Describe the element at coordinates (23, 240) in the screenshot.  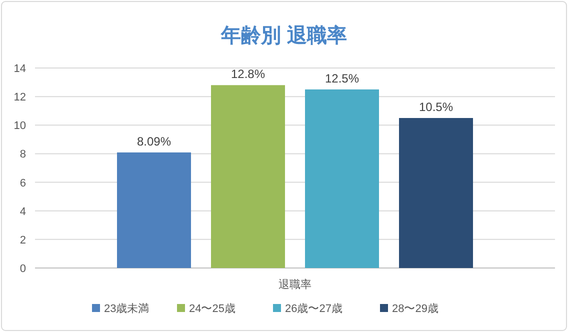
I see `y-tick-label: 2` at that location.